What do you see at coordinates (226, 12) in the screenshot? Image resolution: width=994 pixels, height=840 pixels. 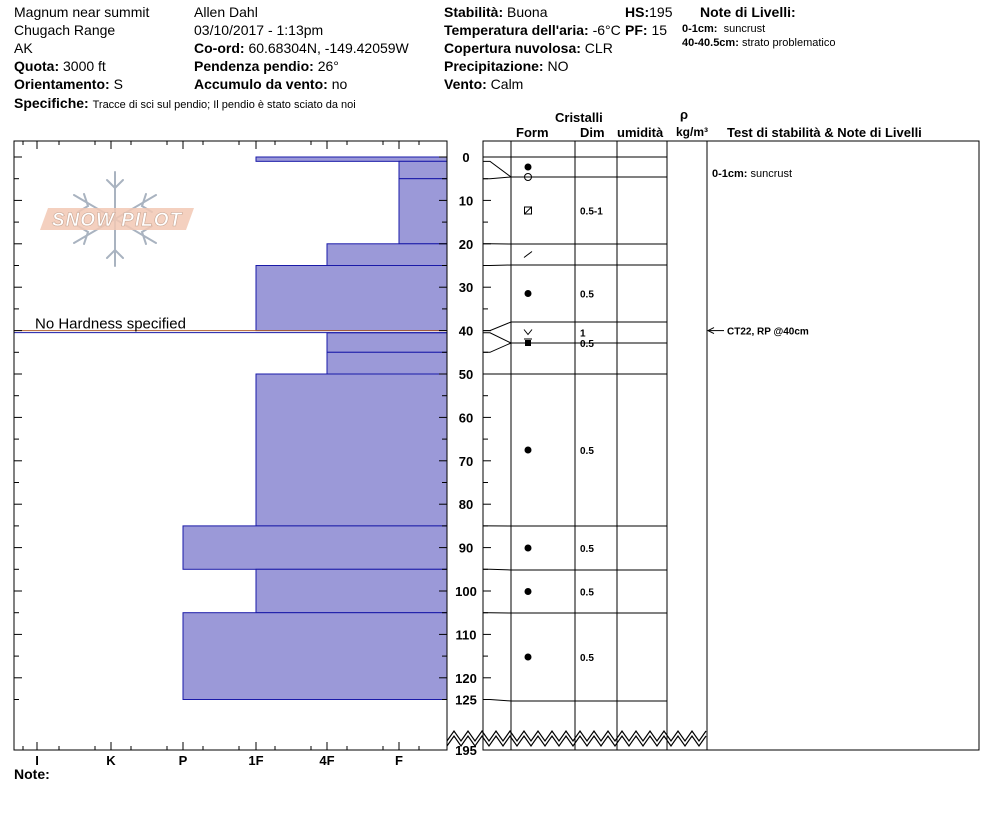 I see `observer: Allen Dahl` at bounding box center [226, 12].